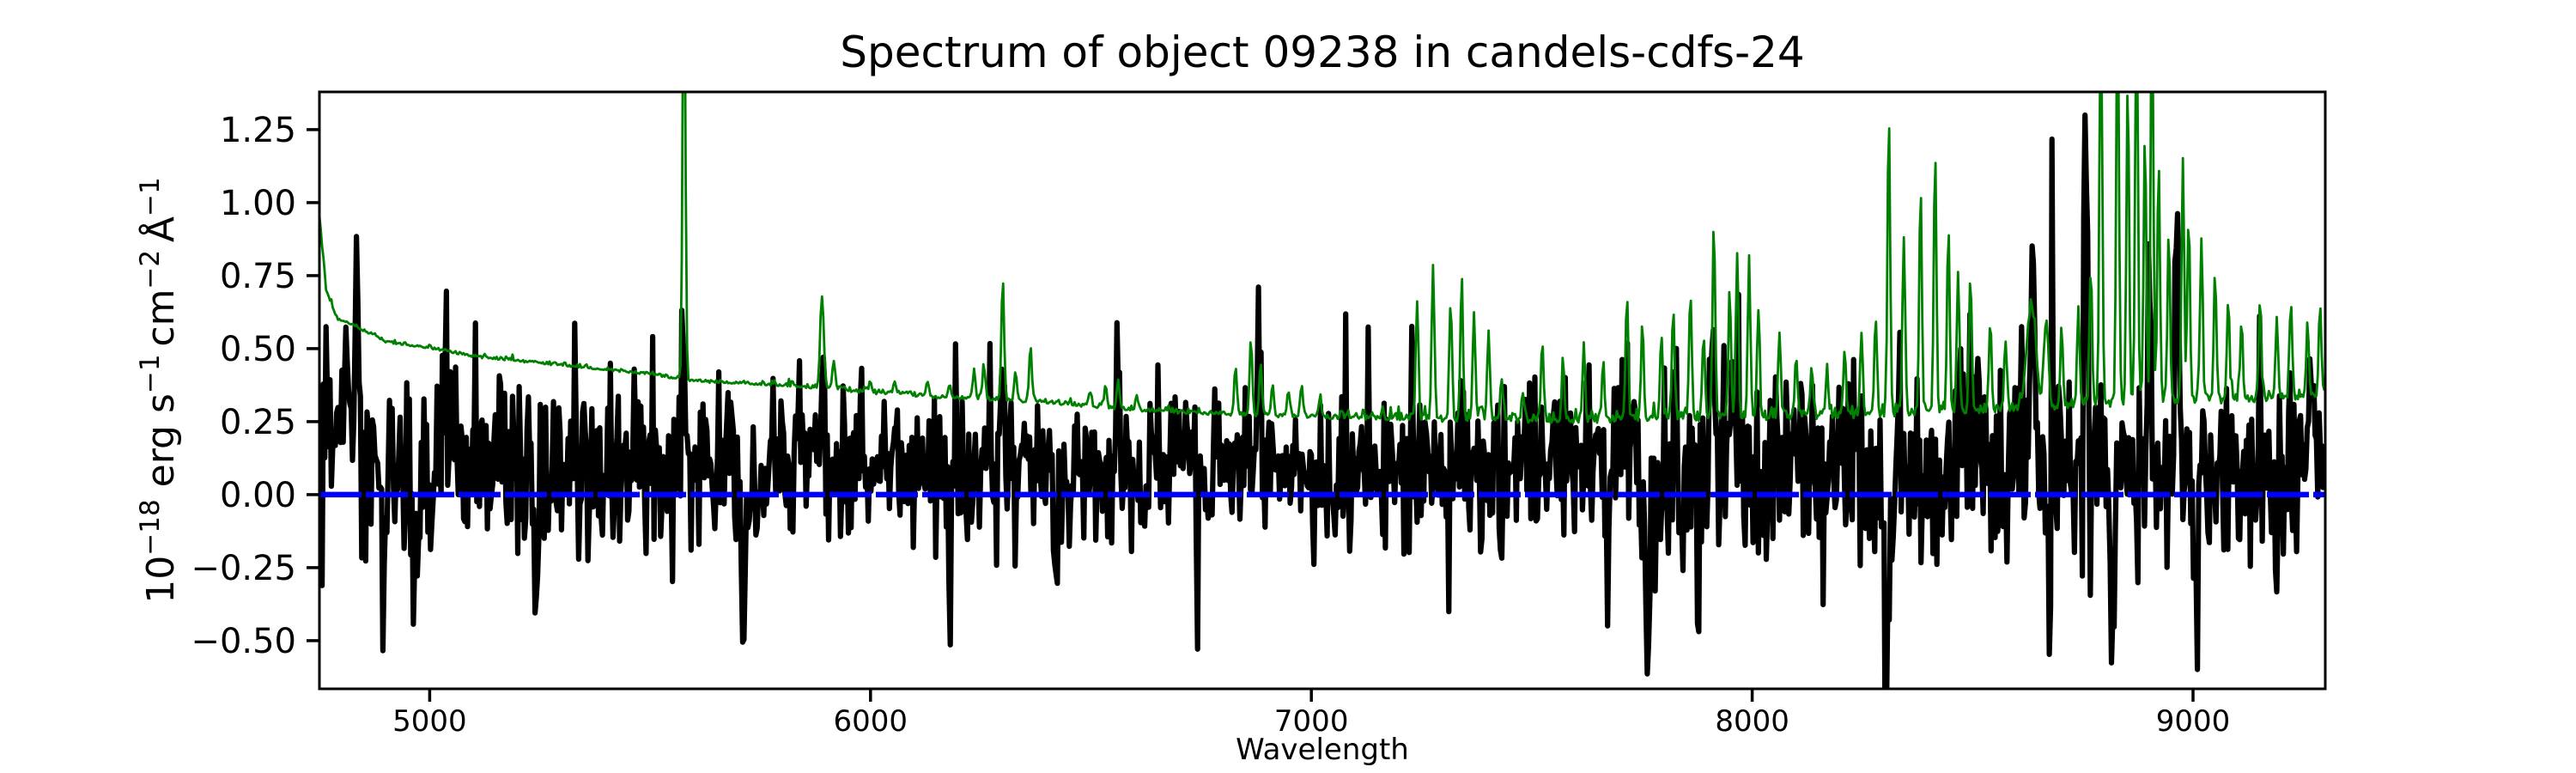 This screenshot has width=2576, height=773. I want to click on y-tick-label: 0.75, so click(258, 276).